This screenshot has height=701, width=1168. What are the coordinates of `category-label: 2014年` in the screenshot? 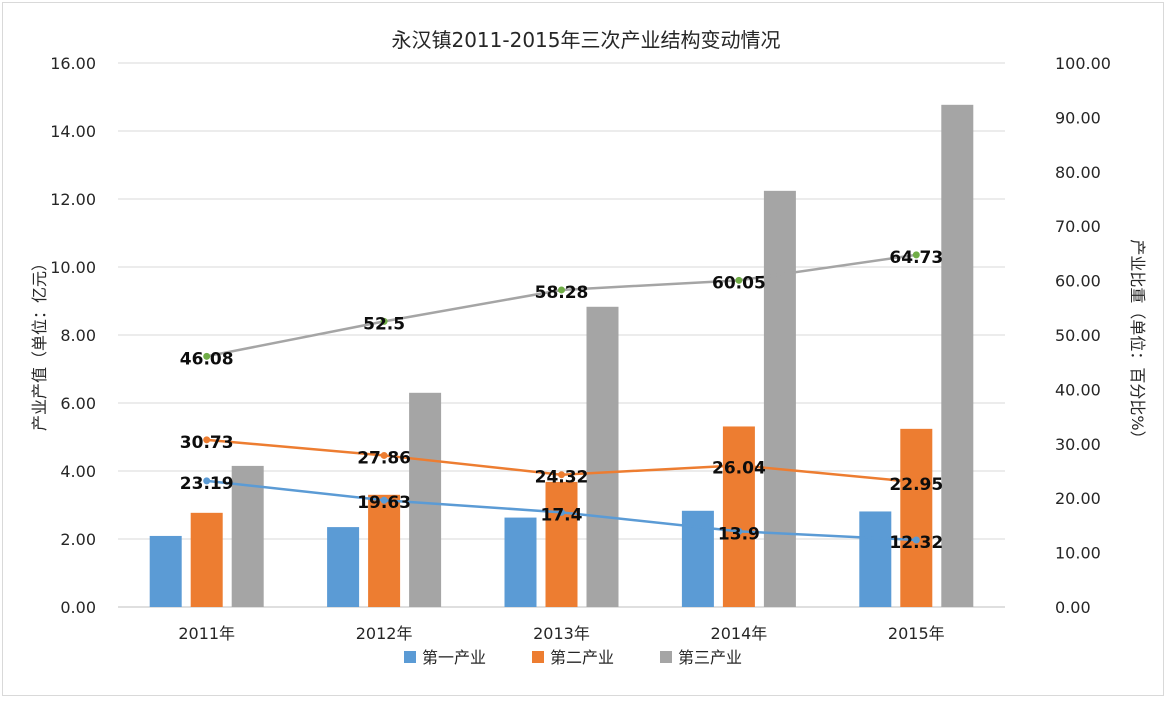 It's located at (739, 633).